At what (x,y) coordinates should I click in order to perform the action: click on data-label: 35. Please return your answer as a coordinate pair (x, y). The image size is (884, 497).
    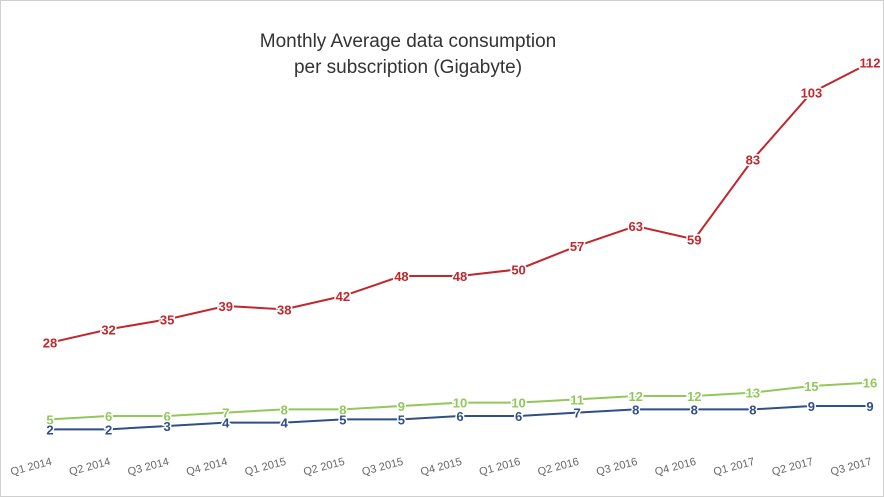
    Looking at the image, I should click on (167, 319).